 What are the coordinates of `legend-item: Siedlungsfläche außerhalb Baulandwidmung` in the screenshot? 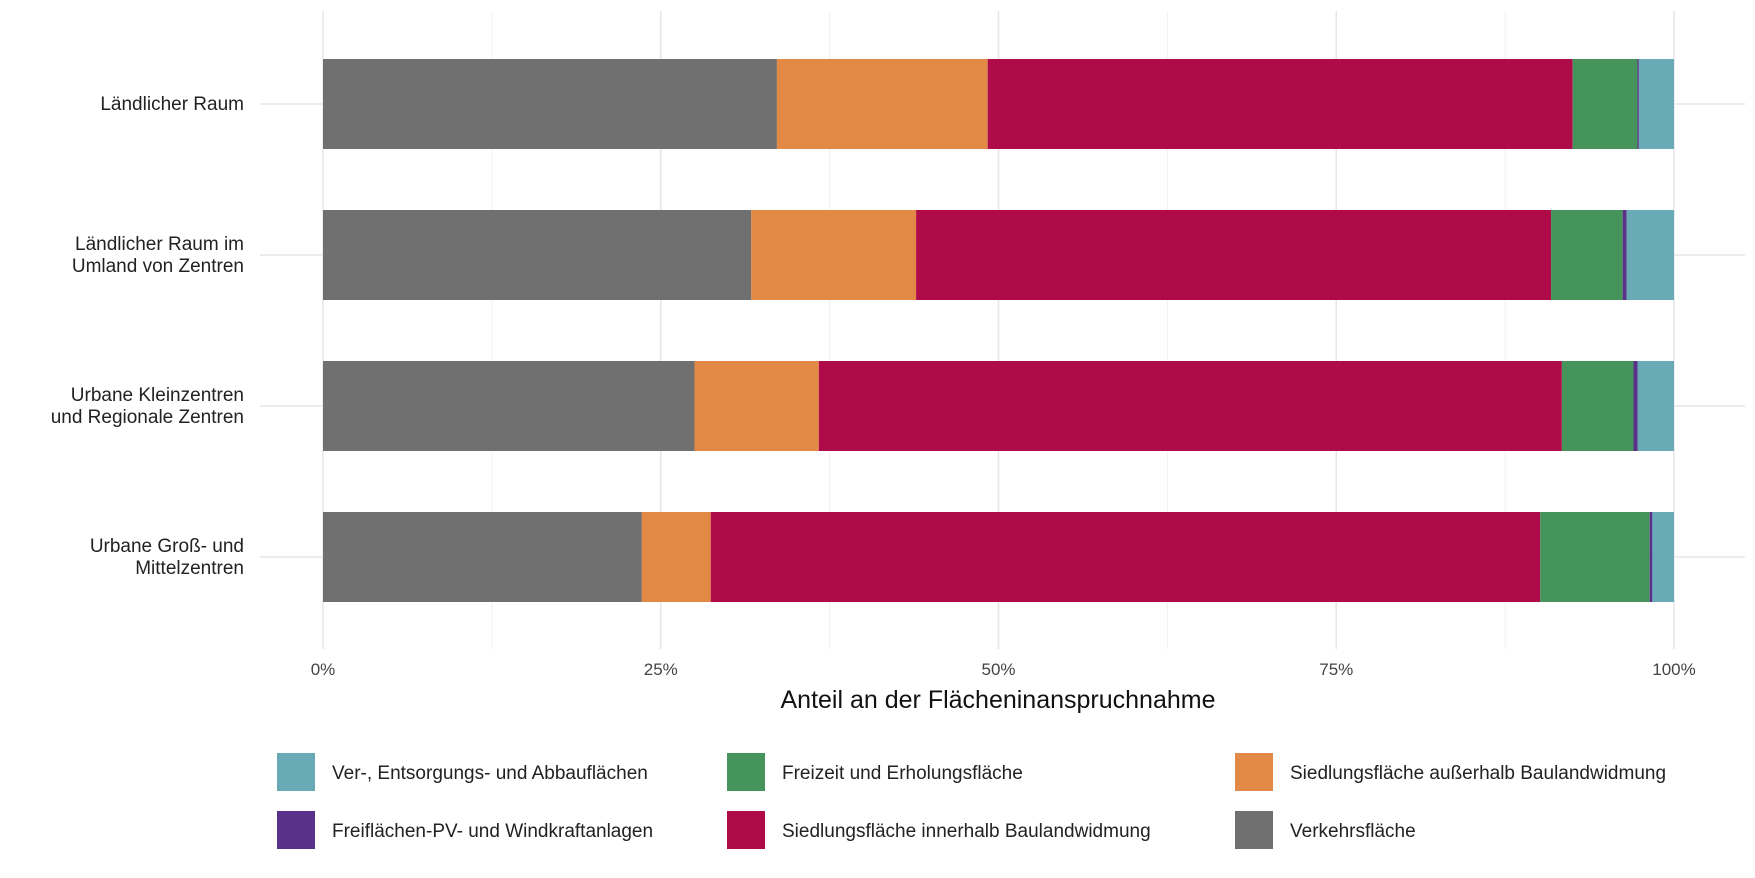 It's located at (1450, 772).